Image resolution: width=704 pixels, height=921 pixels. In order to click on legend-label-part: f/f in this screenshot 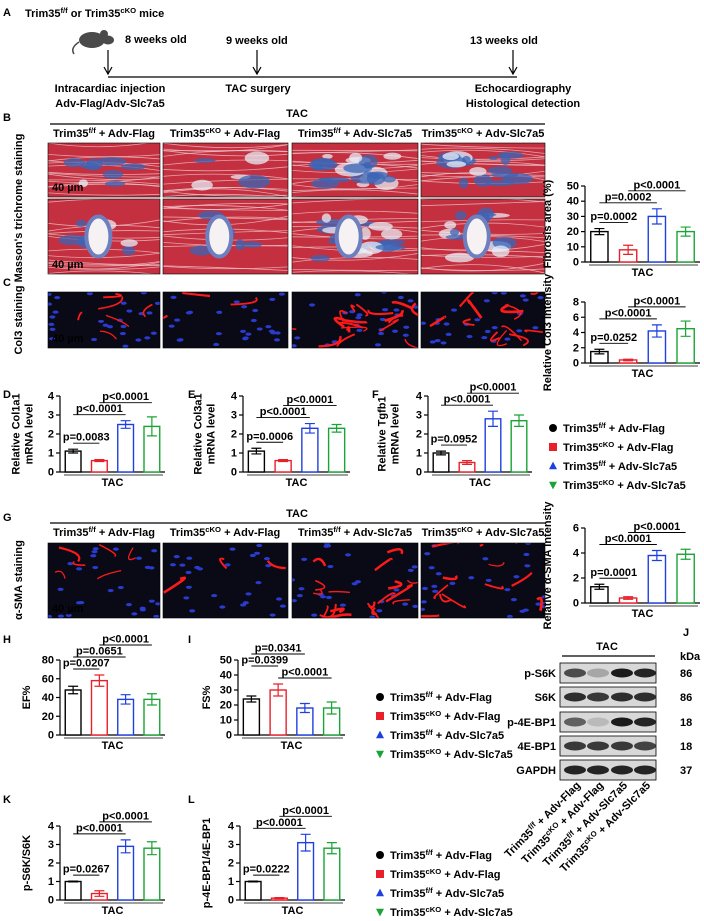, I will do `click(602, 463)`.